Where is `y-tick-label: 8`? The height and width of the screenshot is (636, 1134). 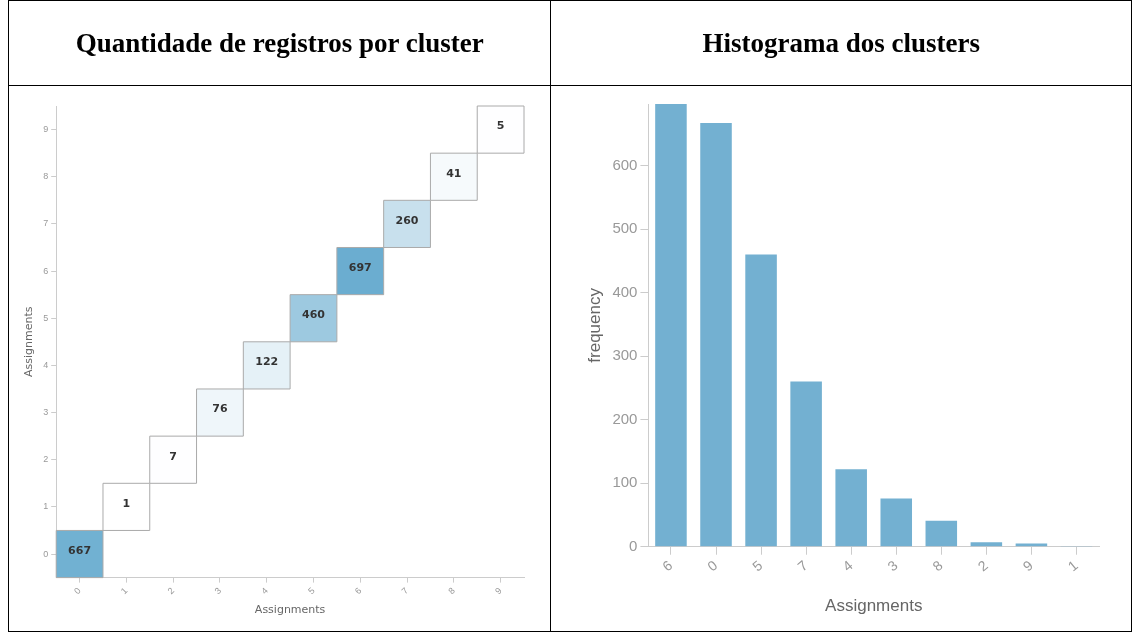
y-tick-label: 8 is located at coordinates (46, 176).